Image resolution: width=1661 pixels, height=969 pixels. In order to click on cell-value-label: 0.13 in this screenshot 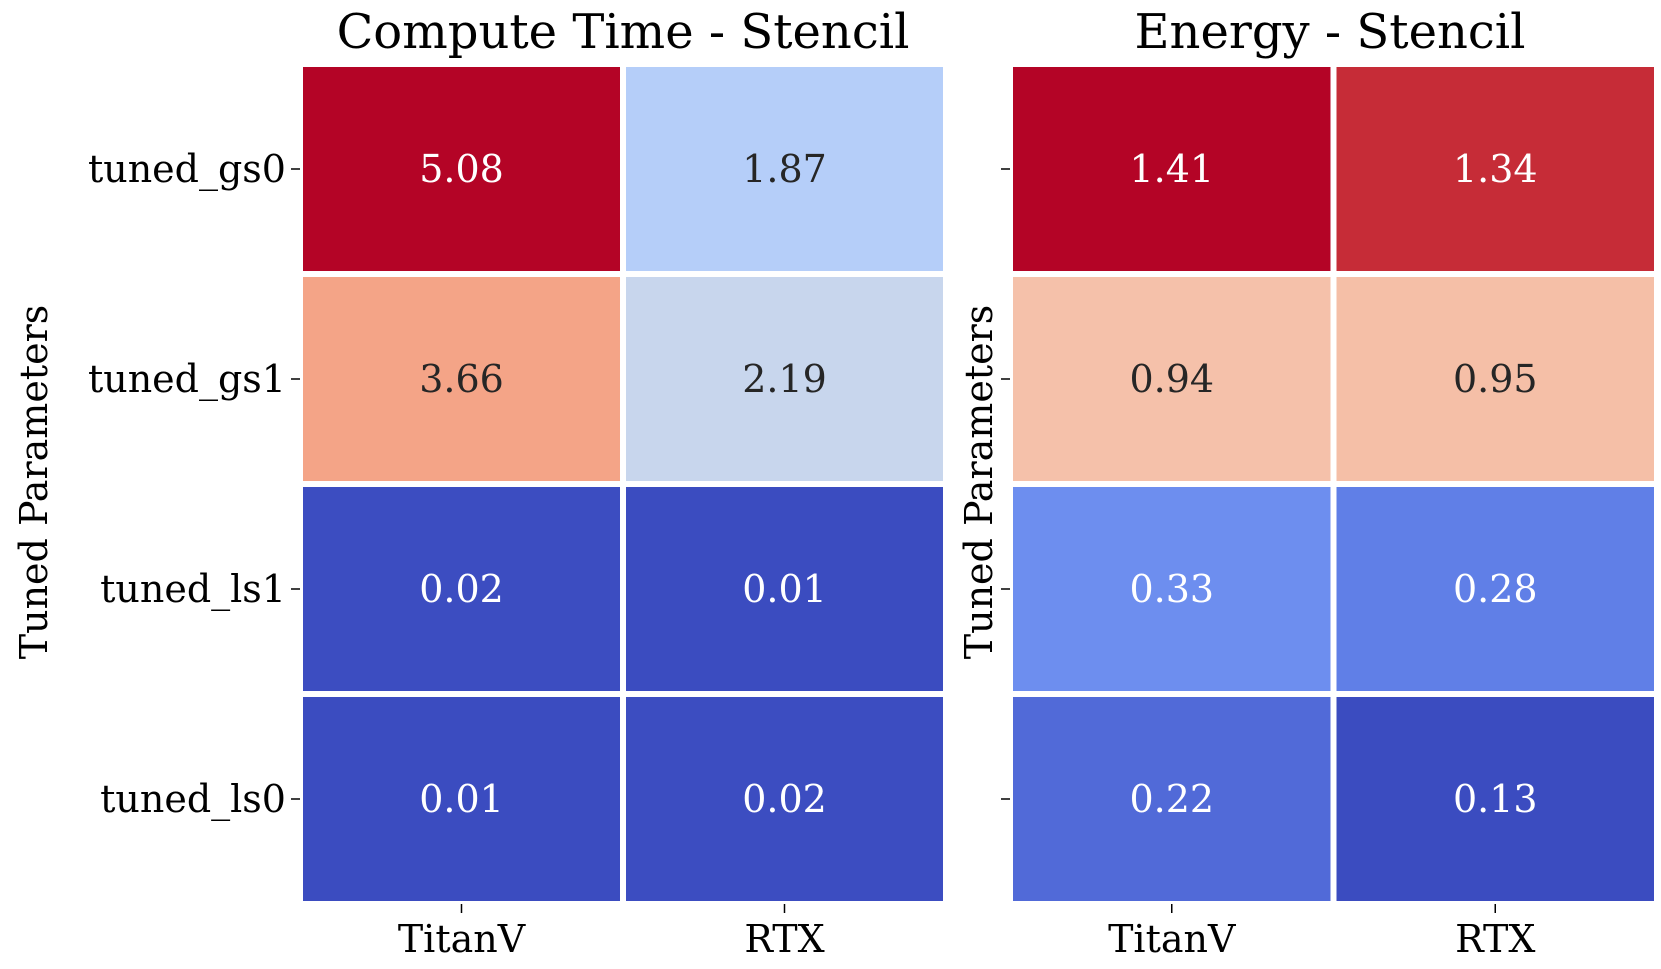, I will do `click(1495, 799)`.